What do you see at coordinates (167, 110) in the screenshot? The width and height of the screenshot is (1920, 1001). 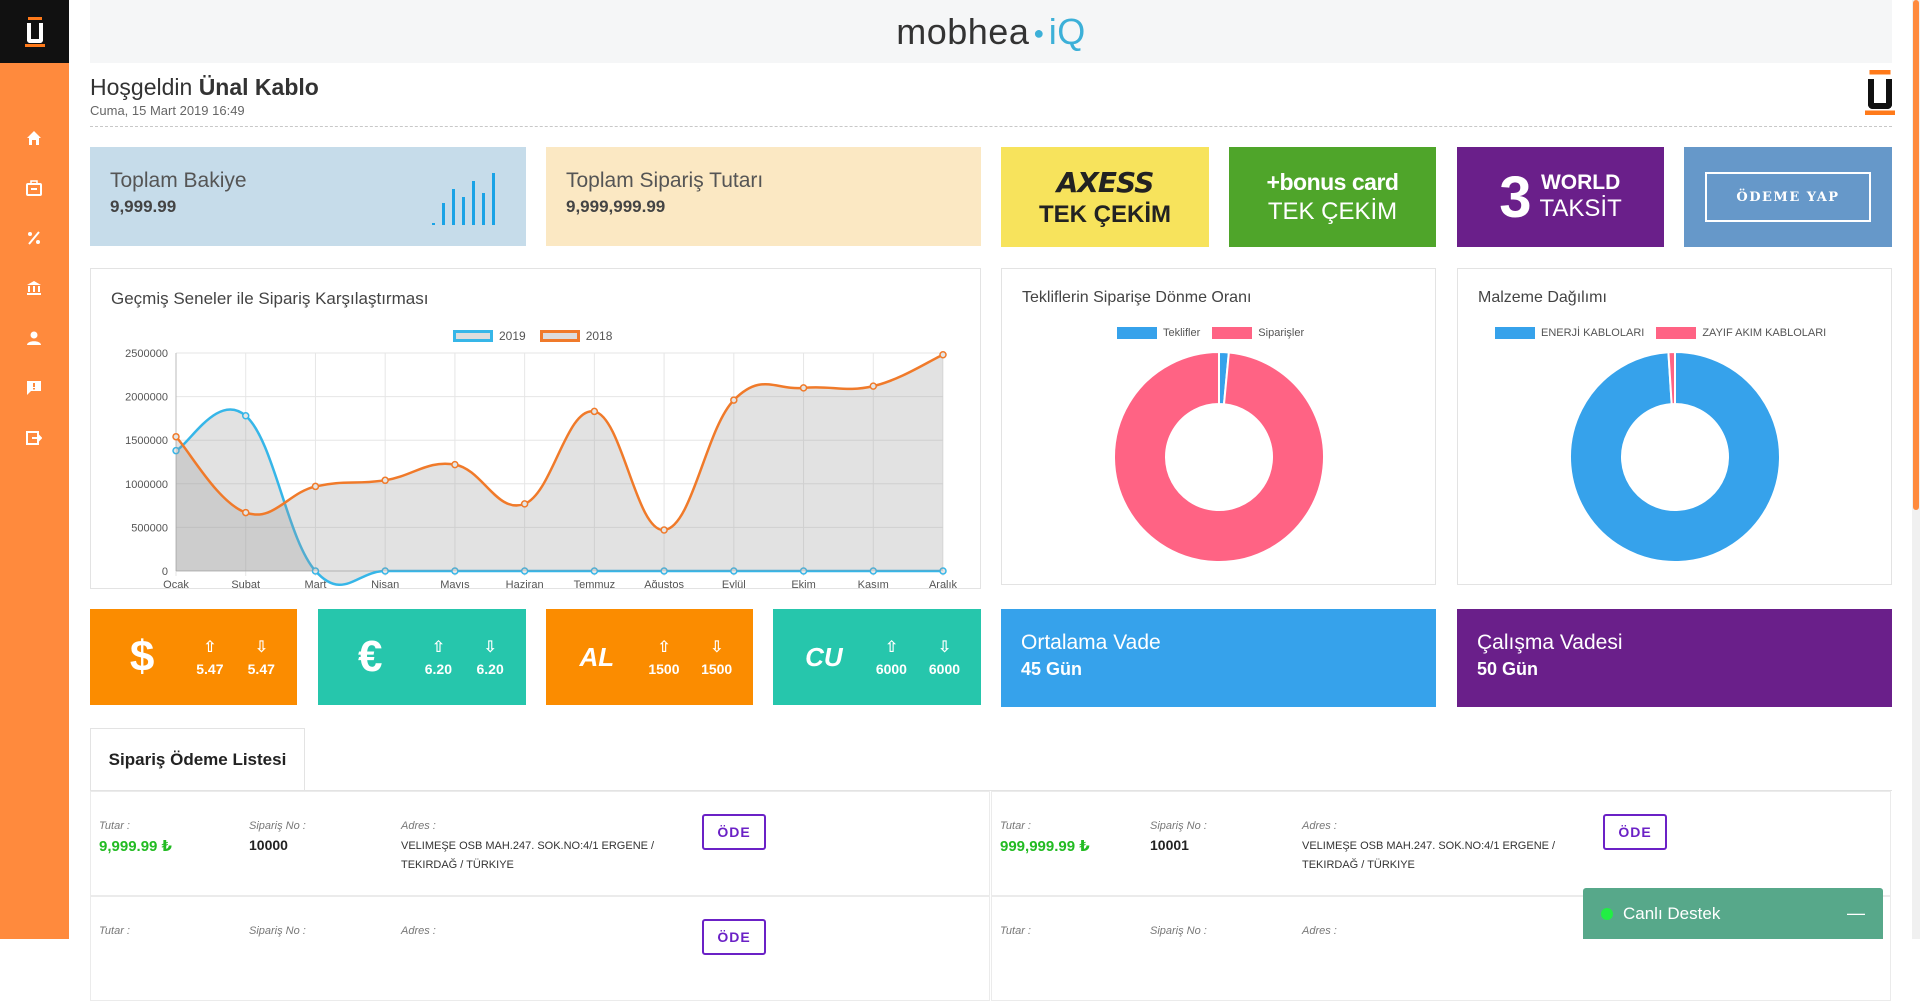 I see `current-date: Cuma, 15 Mart 2019 16:49` at bounding box center [167, 110].